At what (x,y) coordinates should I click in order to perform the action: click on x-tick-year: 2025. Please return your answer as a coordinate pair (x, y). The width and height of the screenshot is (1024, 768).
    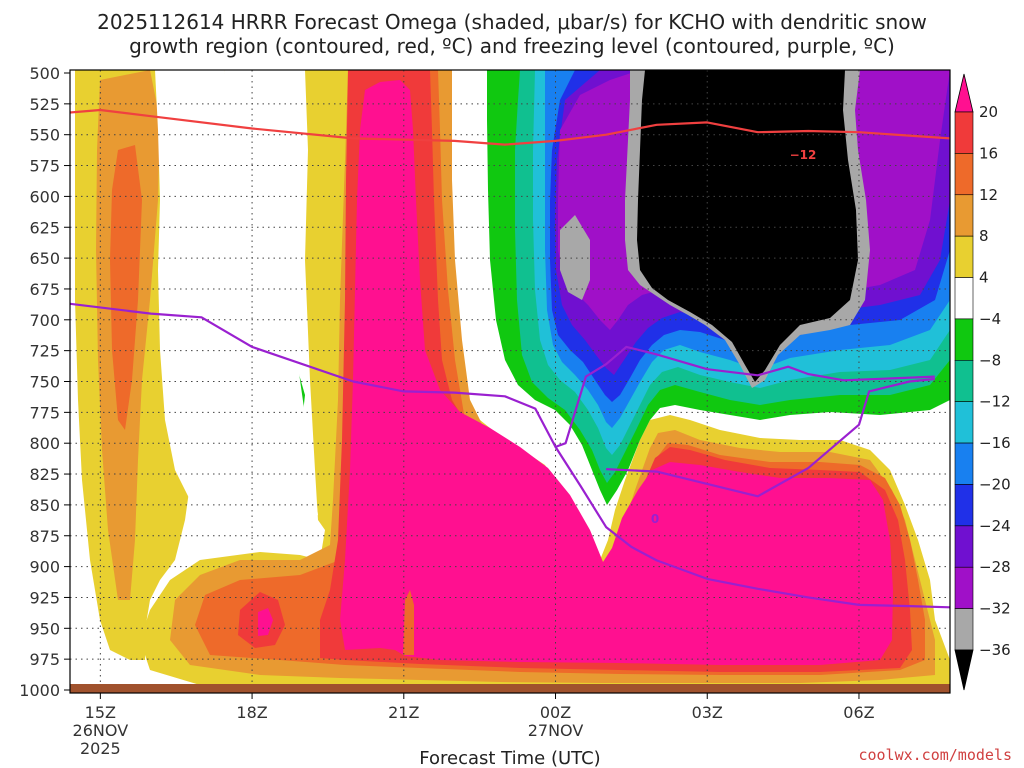
    Looking at the image, I should click on (100, 748).